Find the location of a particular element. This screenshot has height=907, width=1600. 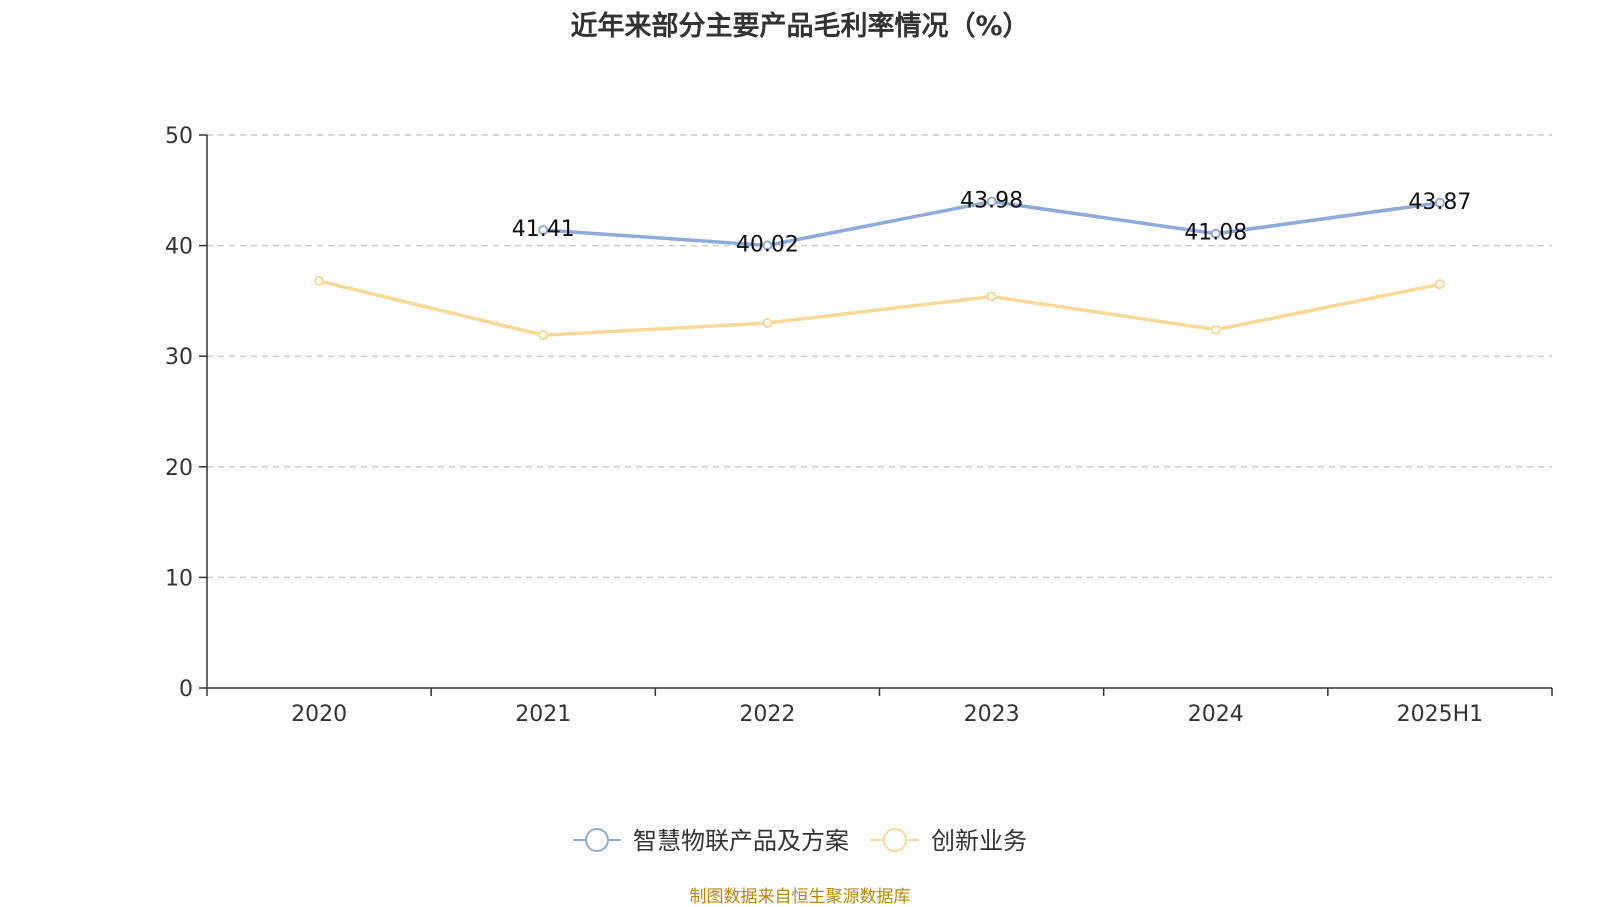

x-tick-label: 2021 is located at coordinates (543, 714).